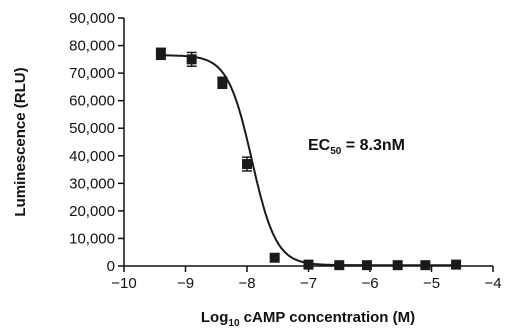  Describe the element at coordinates (123, 283) in the screenshot. I see `x-tick-label: −10` at that location.